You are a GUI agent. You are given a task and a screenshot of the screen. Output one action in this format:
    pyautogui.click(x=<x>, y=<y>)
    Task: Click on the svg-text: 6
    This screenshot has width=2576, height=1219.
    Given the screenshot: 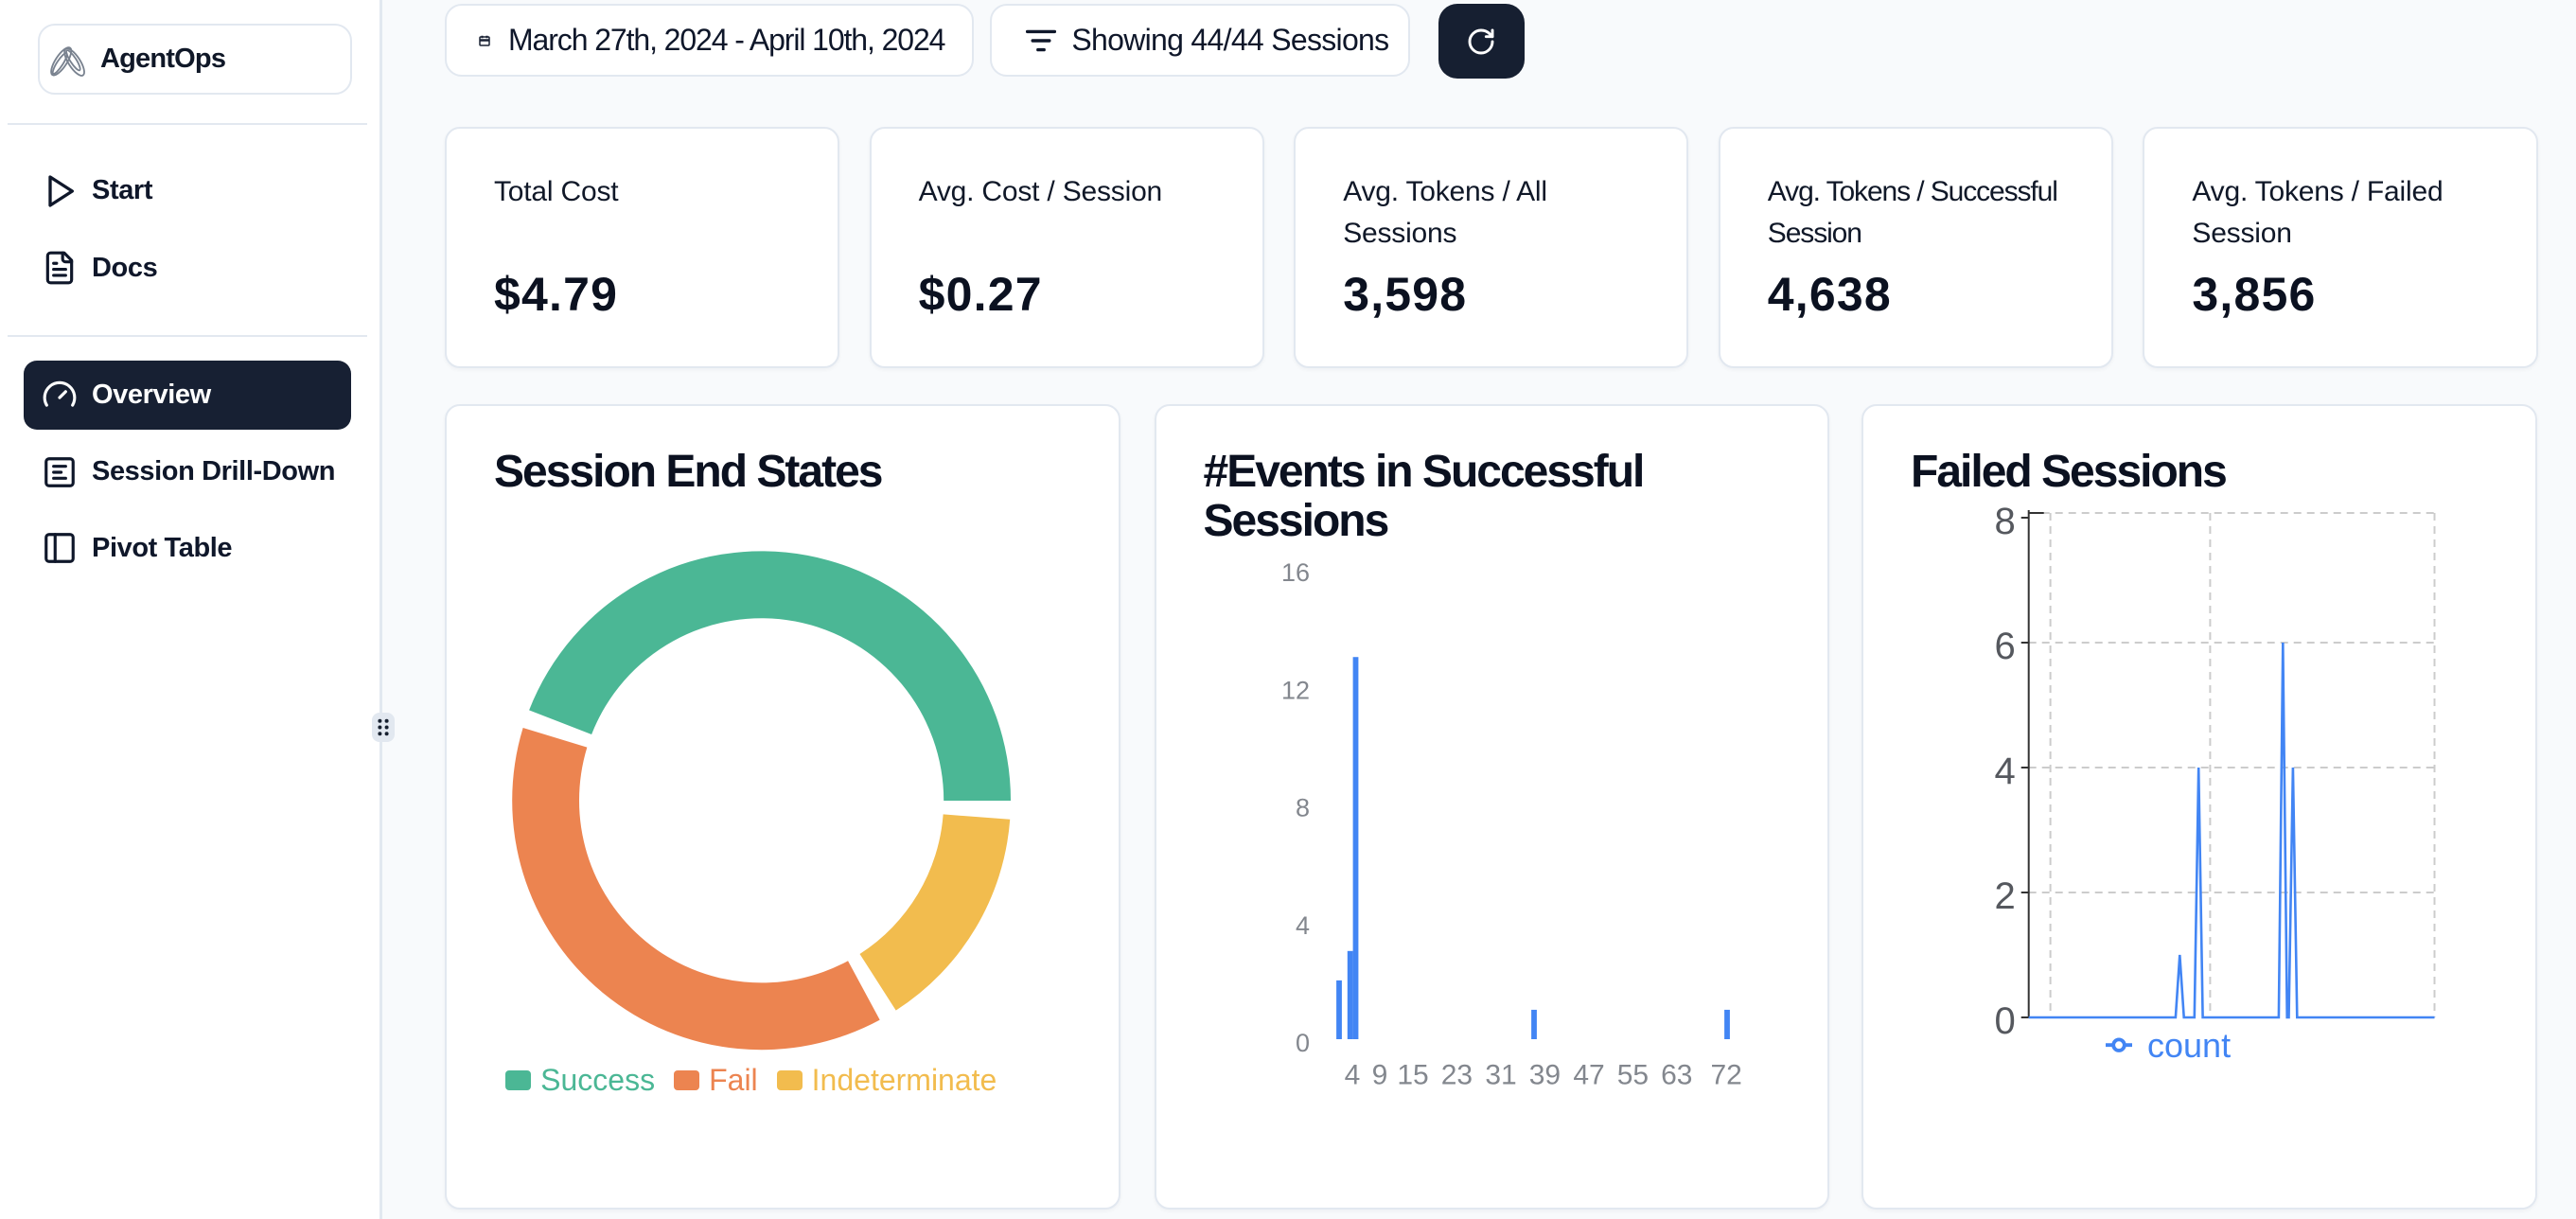 What is the action you would take?
    pyautogui.click(x=2004, y=646)
    